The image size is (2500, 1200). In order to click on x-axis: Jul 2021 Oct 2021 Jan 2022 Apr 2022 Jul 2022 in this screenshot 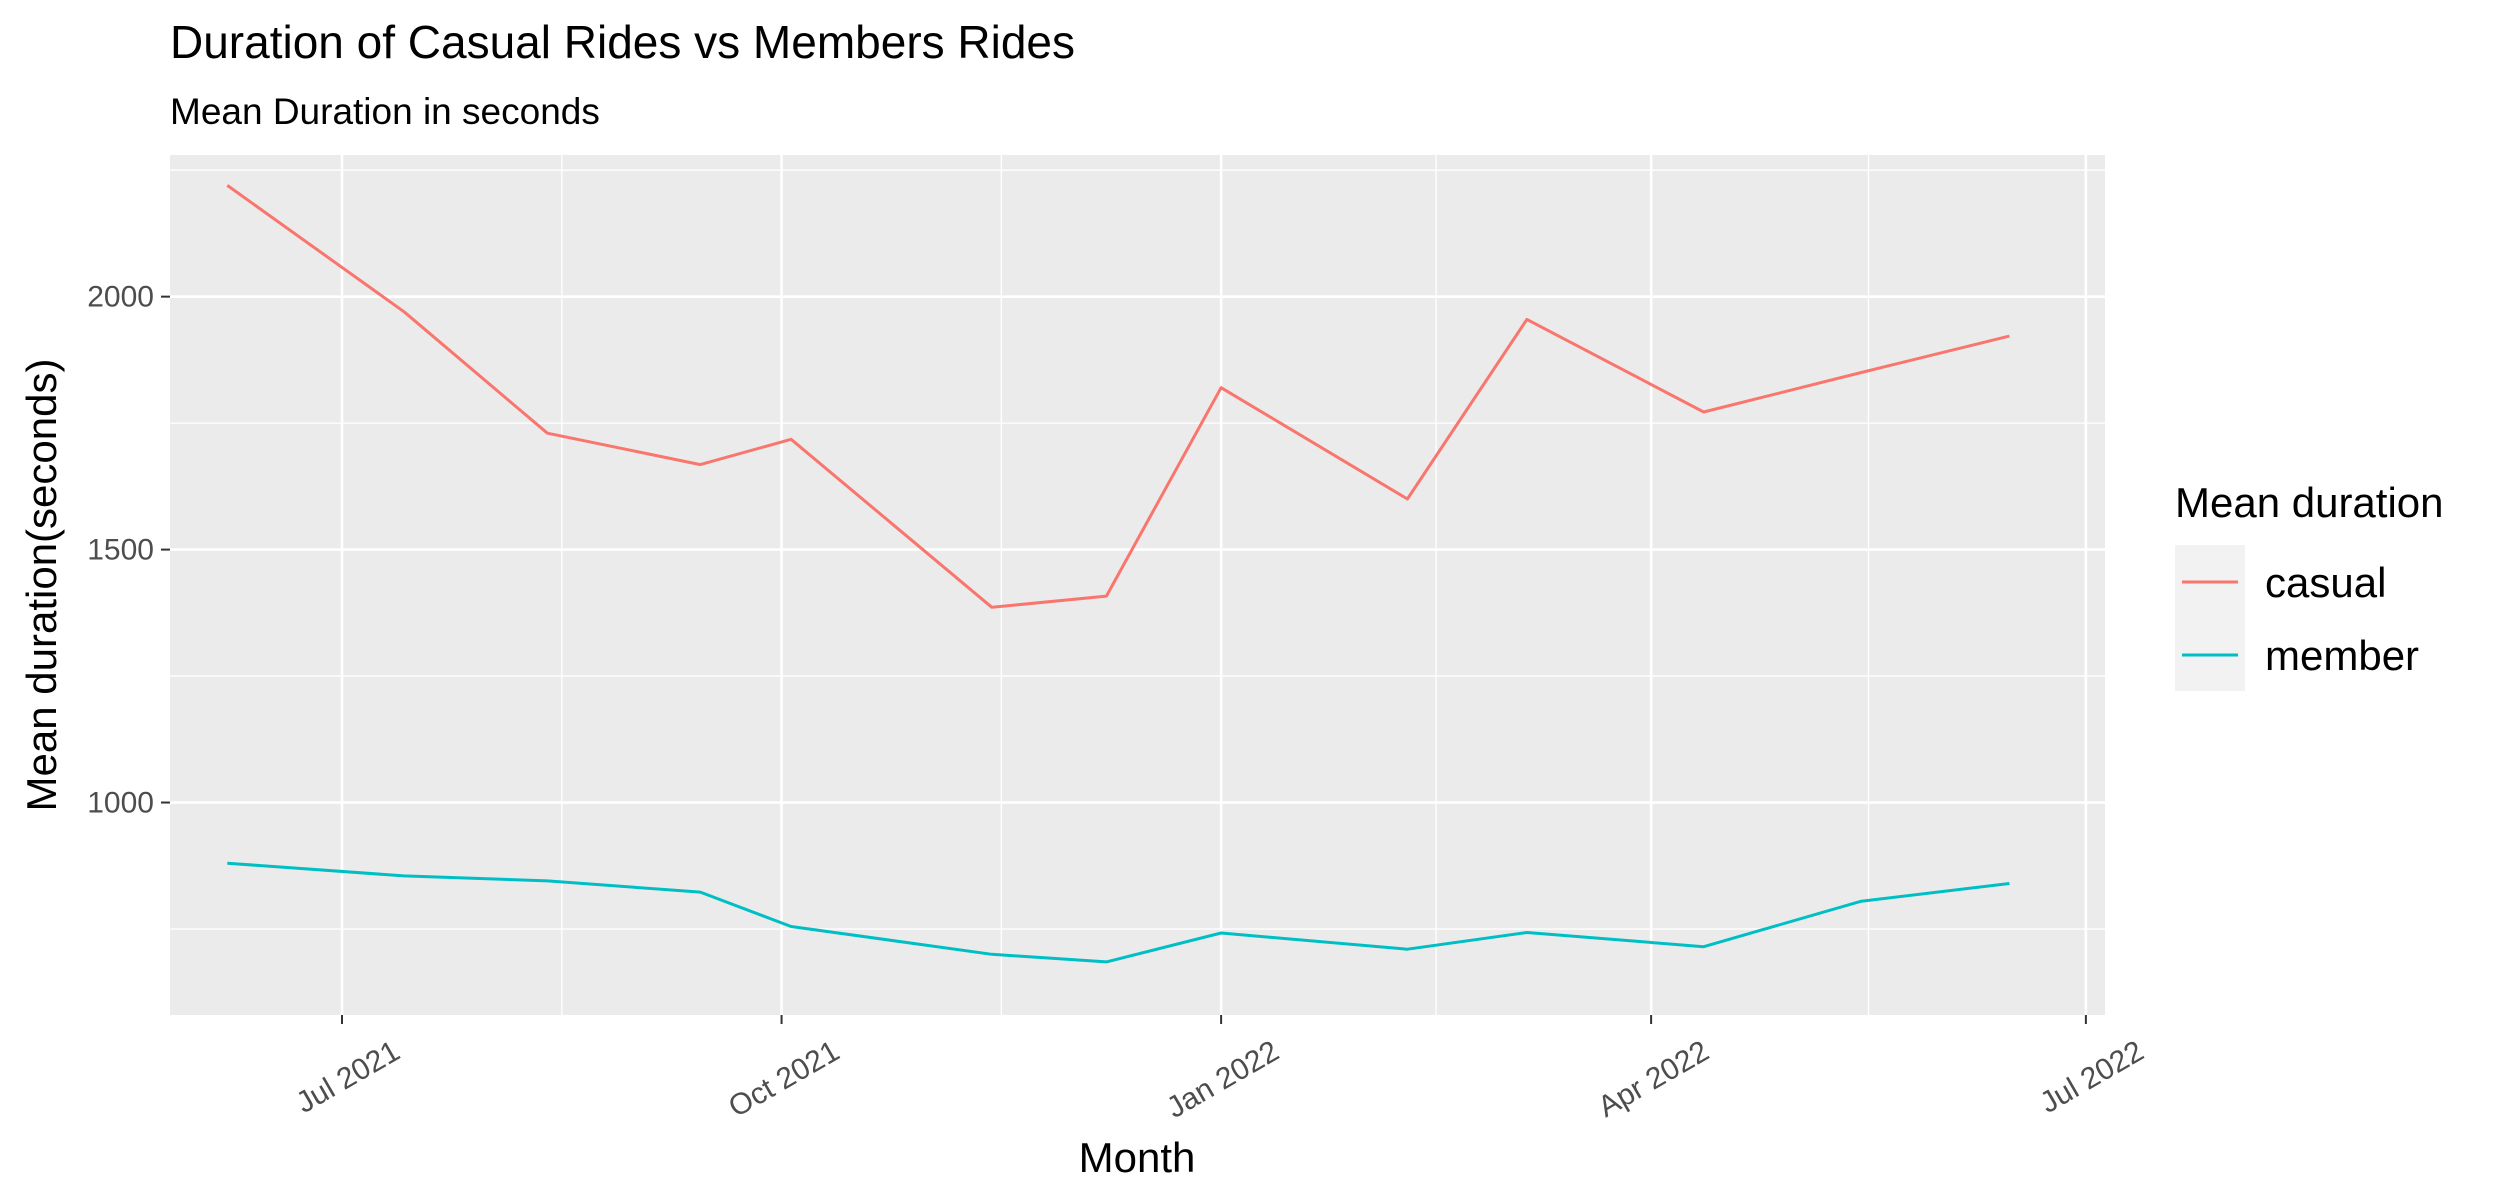, I will do `click(1220, 1070)`.